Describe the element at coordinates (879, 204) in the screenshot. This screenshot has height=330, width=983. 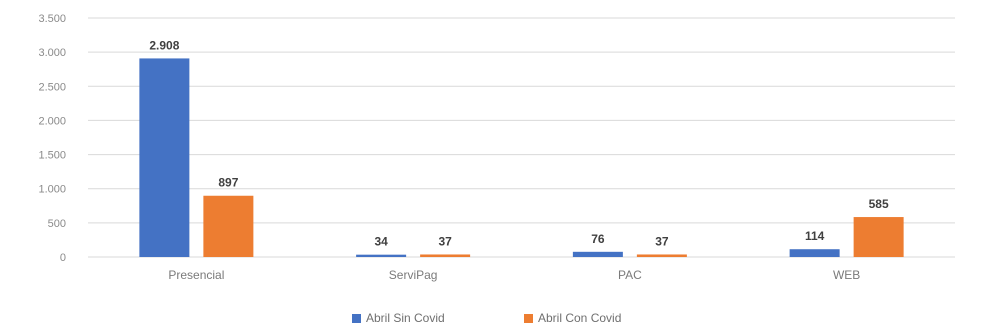
I see `data-label: 585` at that location.